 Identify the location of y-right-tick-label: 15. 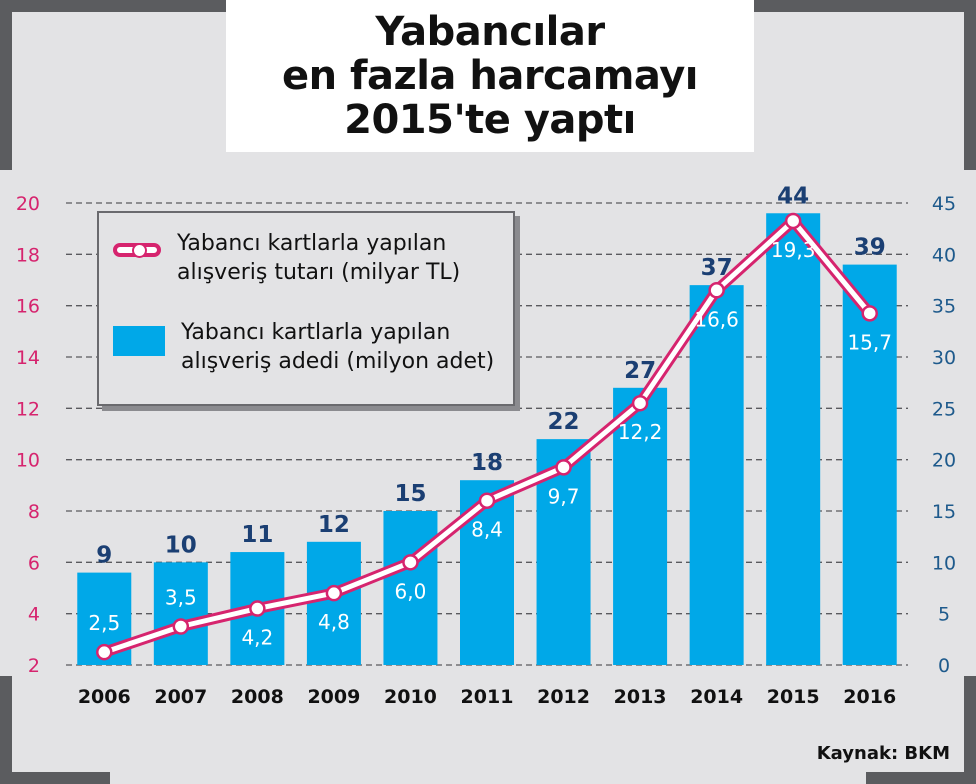
(944, 512).